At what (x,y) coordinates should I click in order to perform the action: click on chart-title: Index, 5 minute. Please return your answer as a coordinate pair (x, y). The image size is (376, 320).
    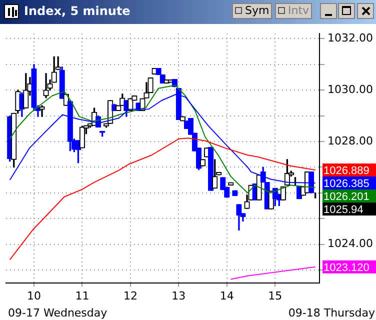
    Looking at the image, I should click on (77, 11).